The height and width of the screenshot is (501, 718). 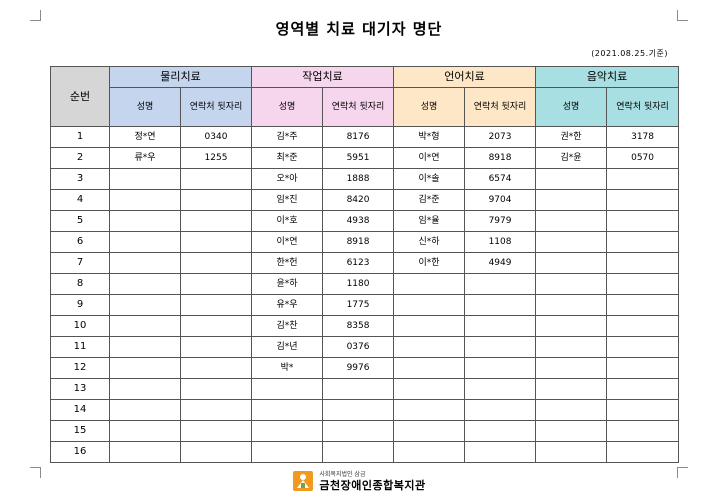 What do you see at coordinates (358, 179) in the screenshot?
I see `cell-ot-phone: 1888` at bounding box center [358, 179].